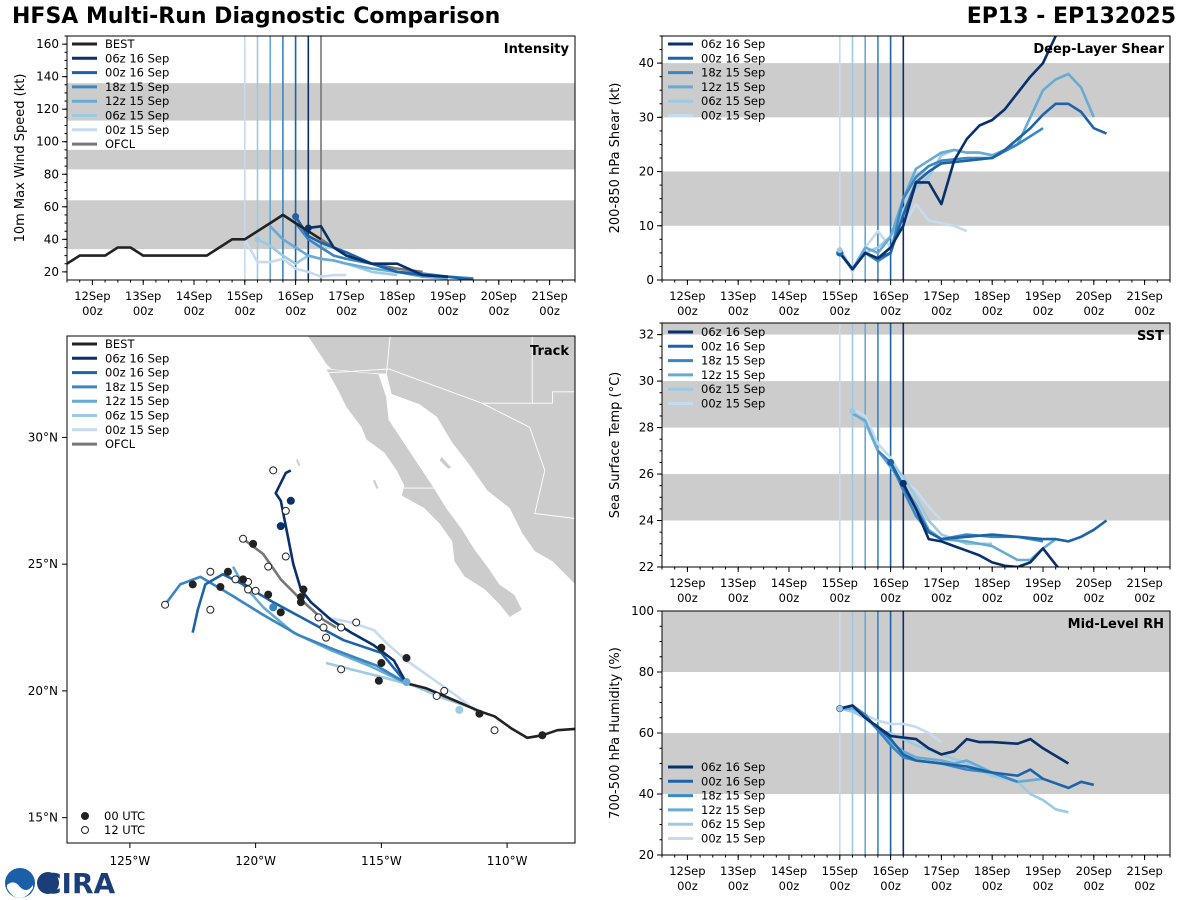  Describe the element at coordinates (733, 44) in the screenshot. I see `legend-label: 06z 16 Sep` at that location.